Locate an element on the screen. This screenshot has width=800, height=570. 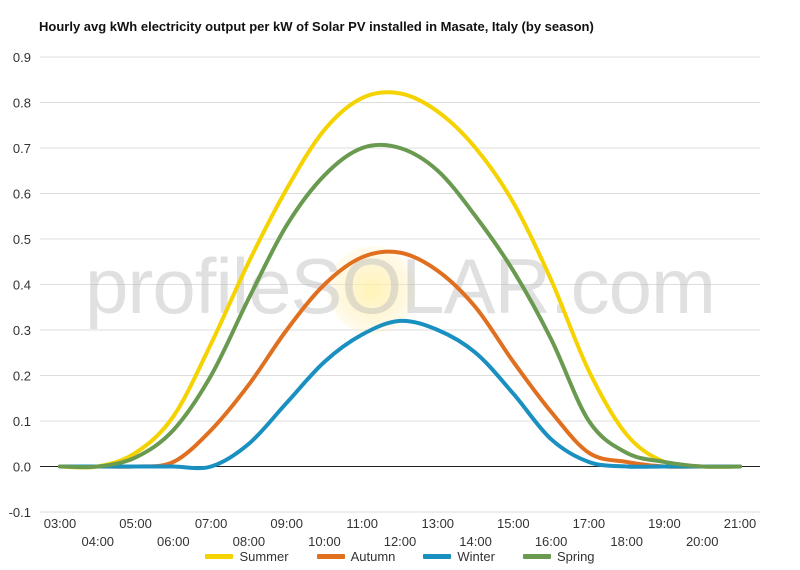
x-tick-label: 20:00 is located at coordinates (702, 541).